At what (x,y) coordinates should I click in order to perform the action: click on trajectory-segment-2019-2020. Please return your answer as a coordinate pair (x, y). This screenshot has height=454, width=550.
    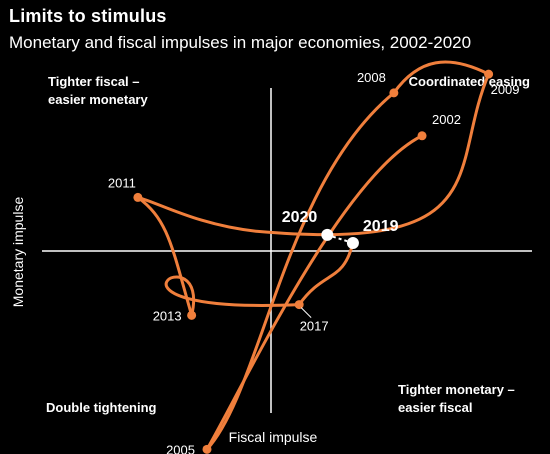
    Looking at the image, I should click on (340, 238).